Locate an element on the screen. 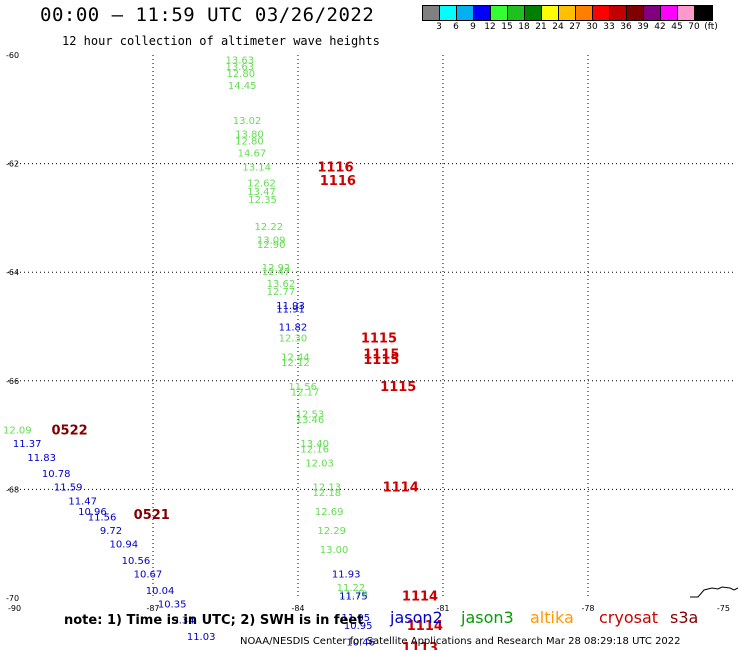 Image resolution: width=740 pixels, height=650 pixels. pass-time-label: 1114 is located at coordinates (401, 488).